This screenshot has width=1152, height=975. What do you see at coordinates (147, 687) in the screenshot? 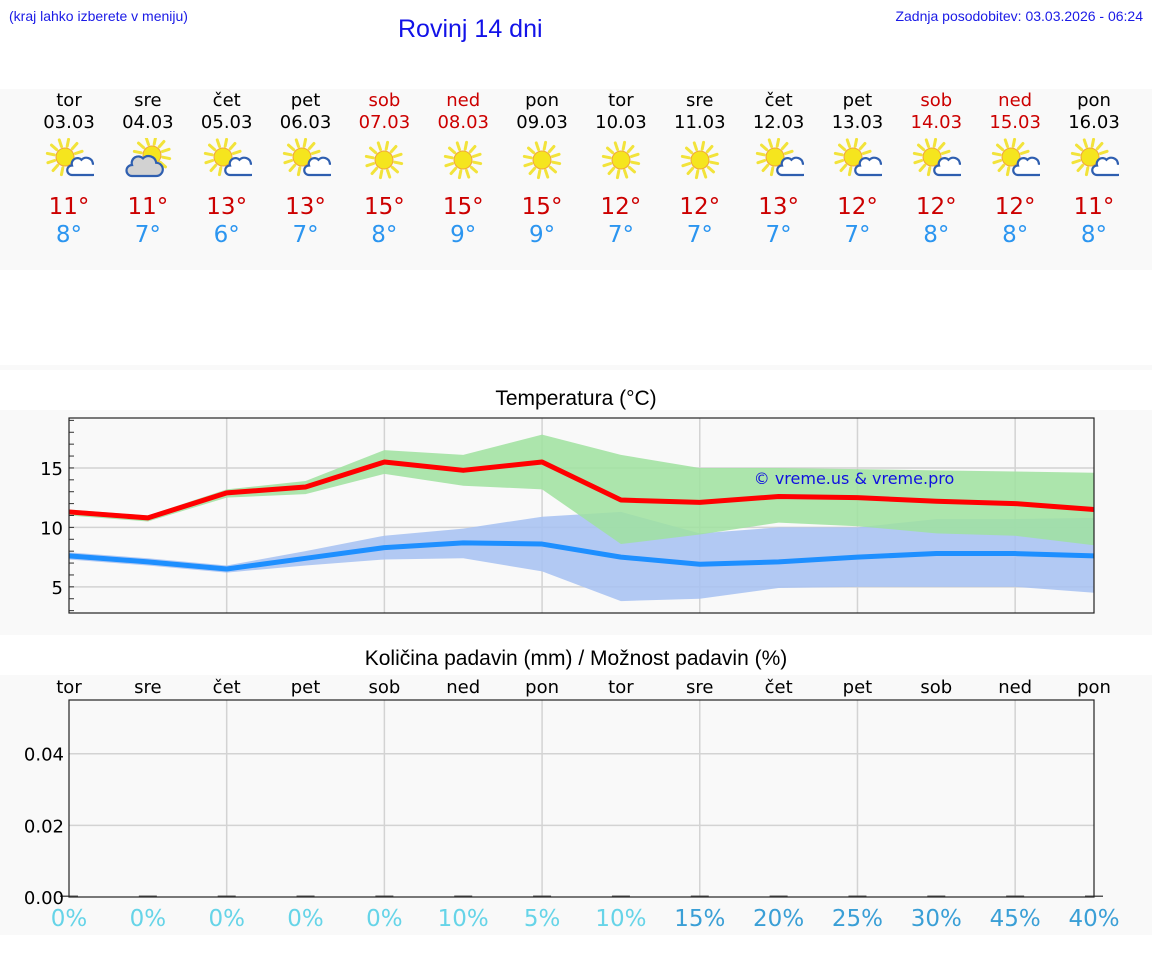
I see `weekday-axis-label: sre` at bounding box center [147, 687].